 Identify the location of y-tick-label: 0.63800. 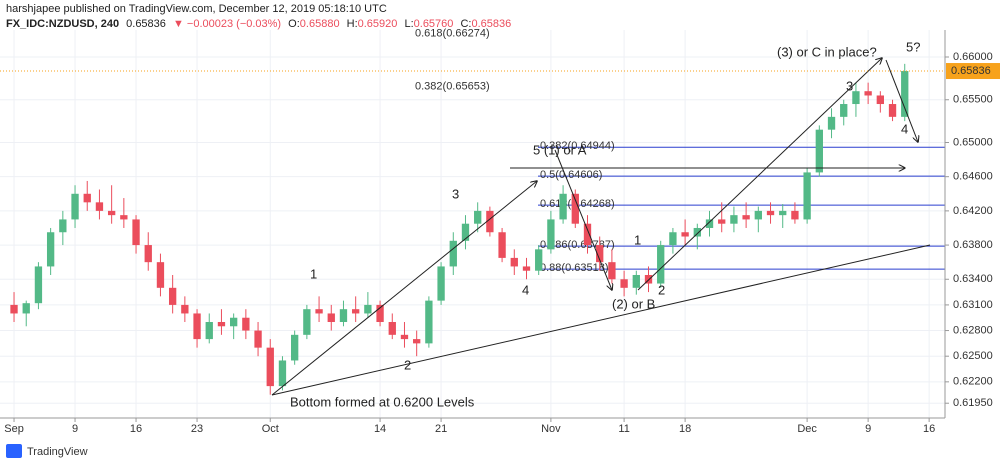
(973, 245).